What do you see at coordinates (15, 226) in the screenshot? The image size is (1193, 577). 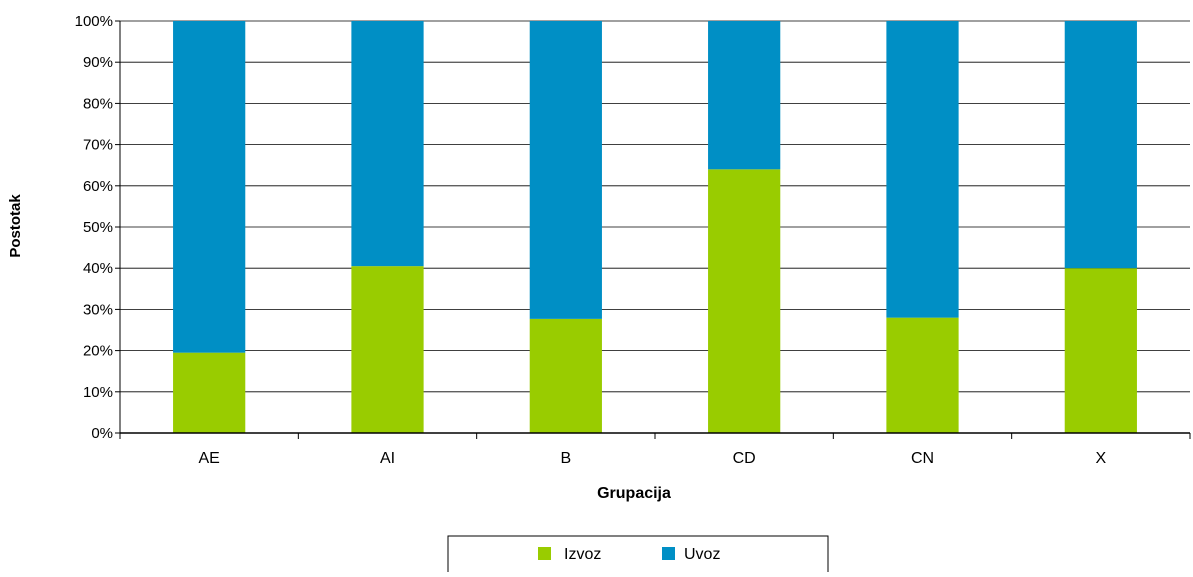 I see `y-axis-label: Postotak` at bounding box center [15, 226].